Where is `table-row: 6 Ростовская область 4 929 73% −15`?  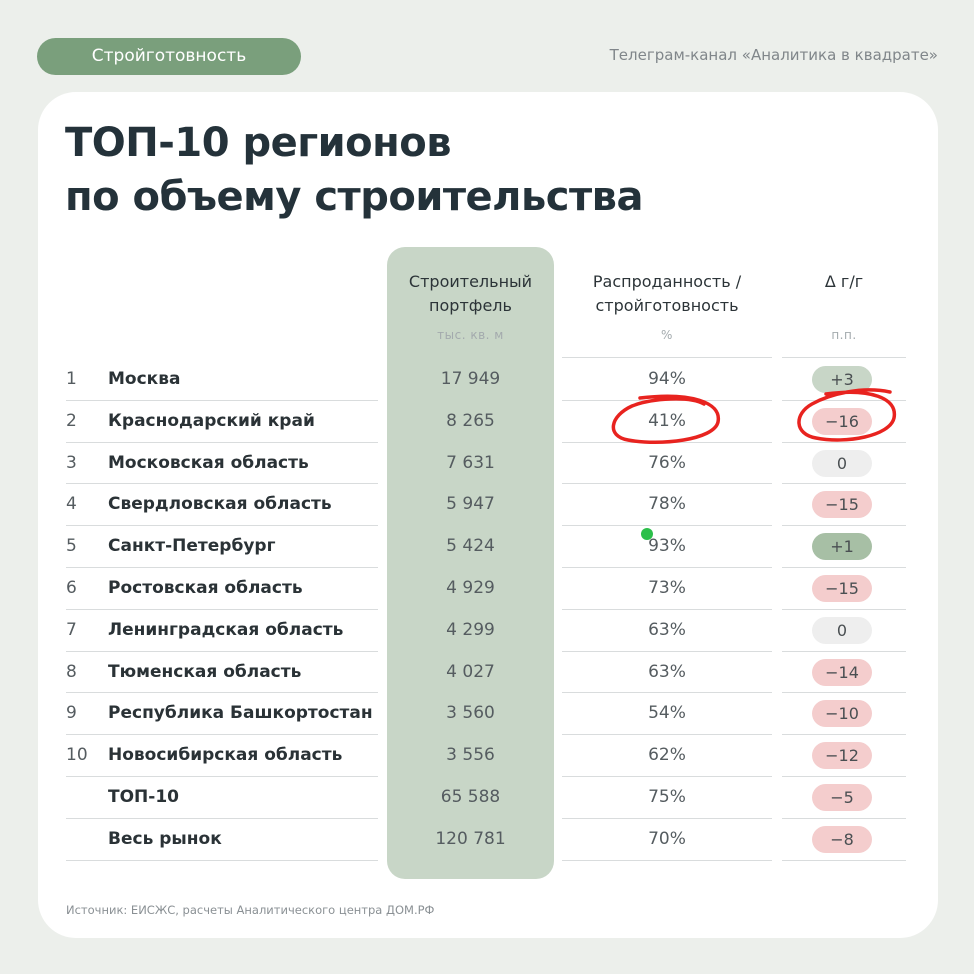
table-row: 6 Ростовская область 4 929 73% −15 is located at coordinates (487, 588).